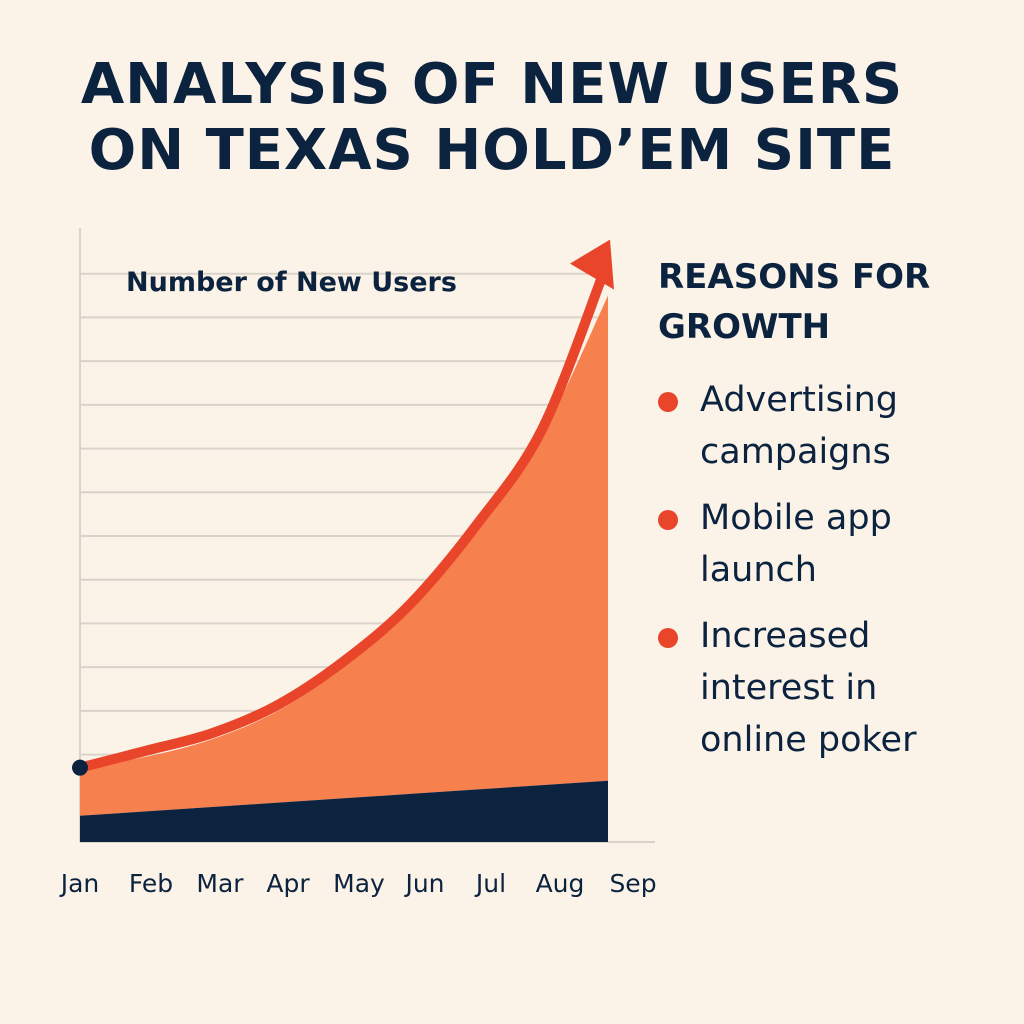  What do you see at coordinates (492, 150) in the screenshot?
I see `chart-title-line-2: ON TEXAS HOLD’EM SITE` at bounding box center [492, 150].